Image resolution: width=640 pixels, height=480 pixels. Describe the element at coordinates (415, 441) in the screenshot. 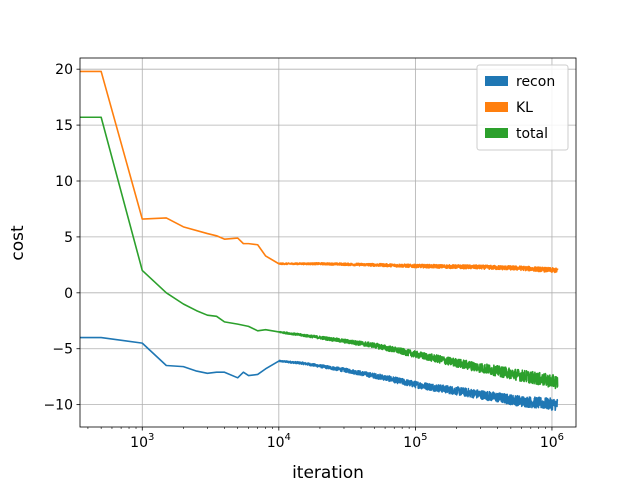

I see `x-tick-label: 10⁵` at that location.